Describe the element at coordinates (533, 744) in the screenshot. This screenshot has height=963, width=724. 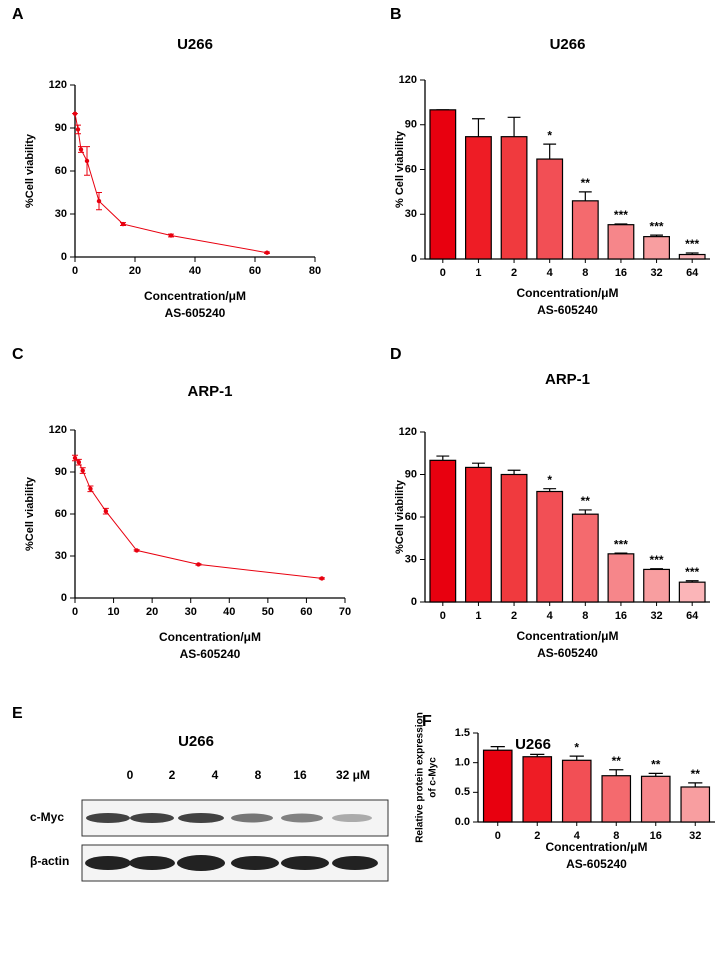
I see `chart-title: U266` at that location.